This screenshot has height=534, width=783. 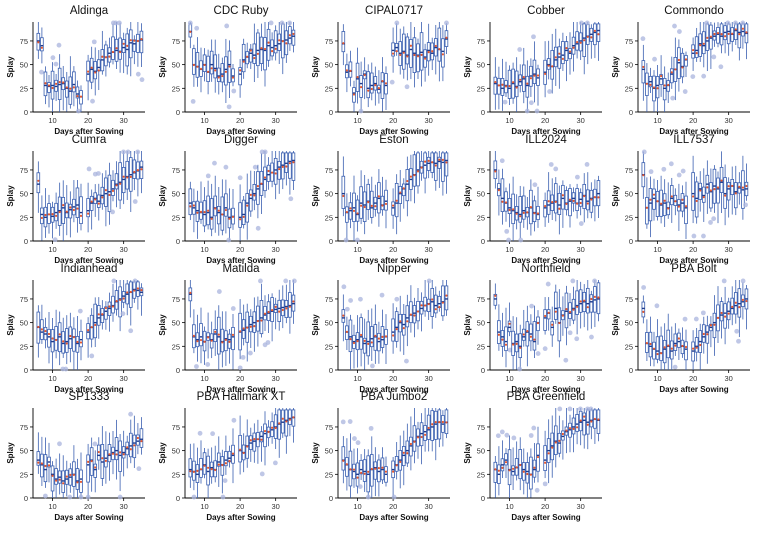 I want to click on y-tick-label: 25, so click(x=176, y=217).